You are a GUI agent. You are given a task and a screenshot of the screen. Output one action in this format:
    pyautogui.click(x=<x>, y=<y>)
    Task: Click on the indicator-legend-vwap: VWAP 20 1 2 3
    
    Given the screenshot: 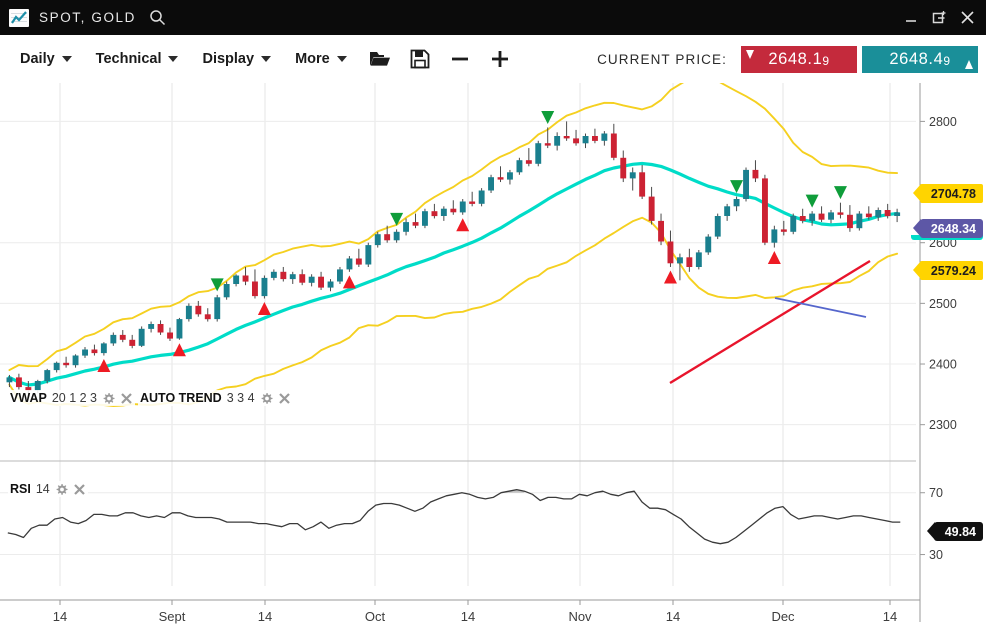 What is the action you would take?
    pyautogui.click(x=71, y=398)
    